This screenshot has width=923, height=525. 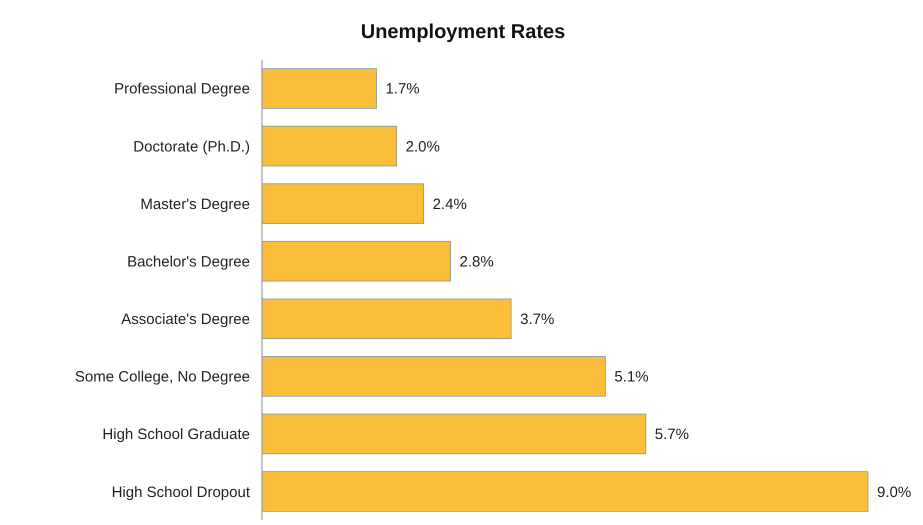 What do you see at coordinates (672, 435) in the screenshot?
I see `data-label: 5.7%` at bounding box center [672, 435].